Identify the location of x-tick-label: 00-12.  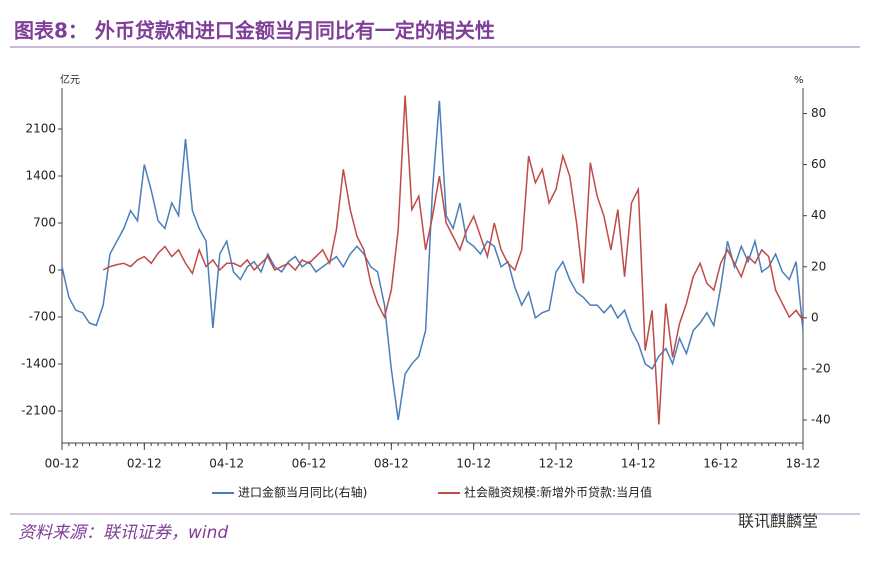
(62, 464).